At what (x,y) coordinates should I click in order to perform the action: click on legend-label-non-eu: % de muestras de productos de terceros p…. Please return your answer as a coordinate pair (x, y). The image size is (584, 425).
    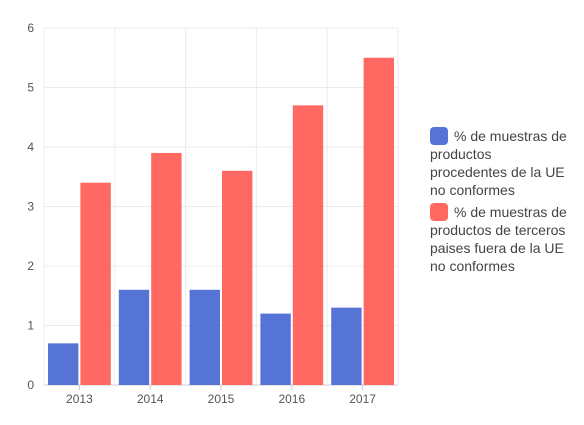
    Looking at the image, I should click on (498, 239).